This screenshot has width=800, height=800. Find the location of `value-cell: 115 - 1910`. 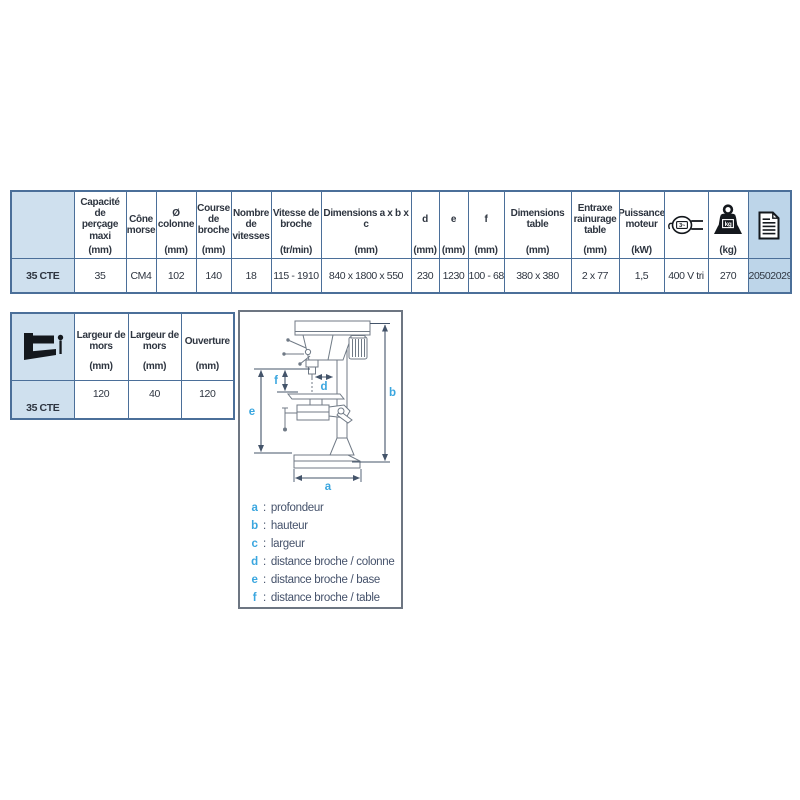

value-cell: 115 - 1910 is located at coordinates (296, 276).